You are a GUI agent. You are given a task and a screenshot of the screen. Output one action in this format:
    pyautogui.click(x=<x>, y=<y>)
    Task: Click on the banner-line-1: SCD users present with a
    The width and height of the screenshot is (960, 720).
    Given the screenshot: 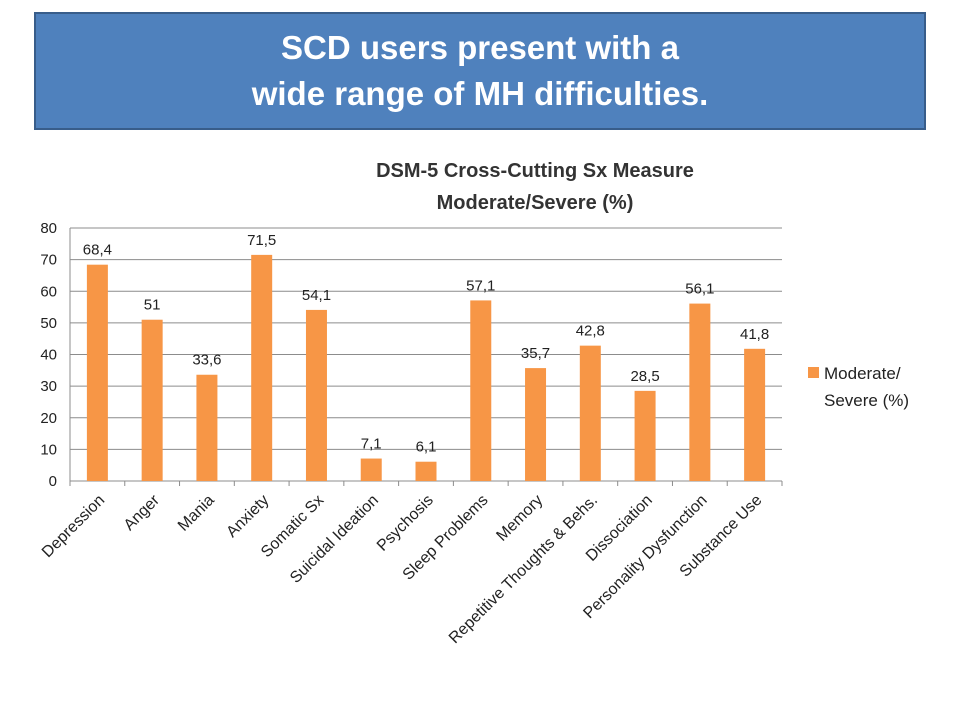 What is the action you would take?
    pyautogui.click(x=480, y=47)
    